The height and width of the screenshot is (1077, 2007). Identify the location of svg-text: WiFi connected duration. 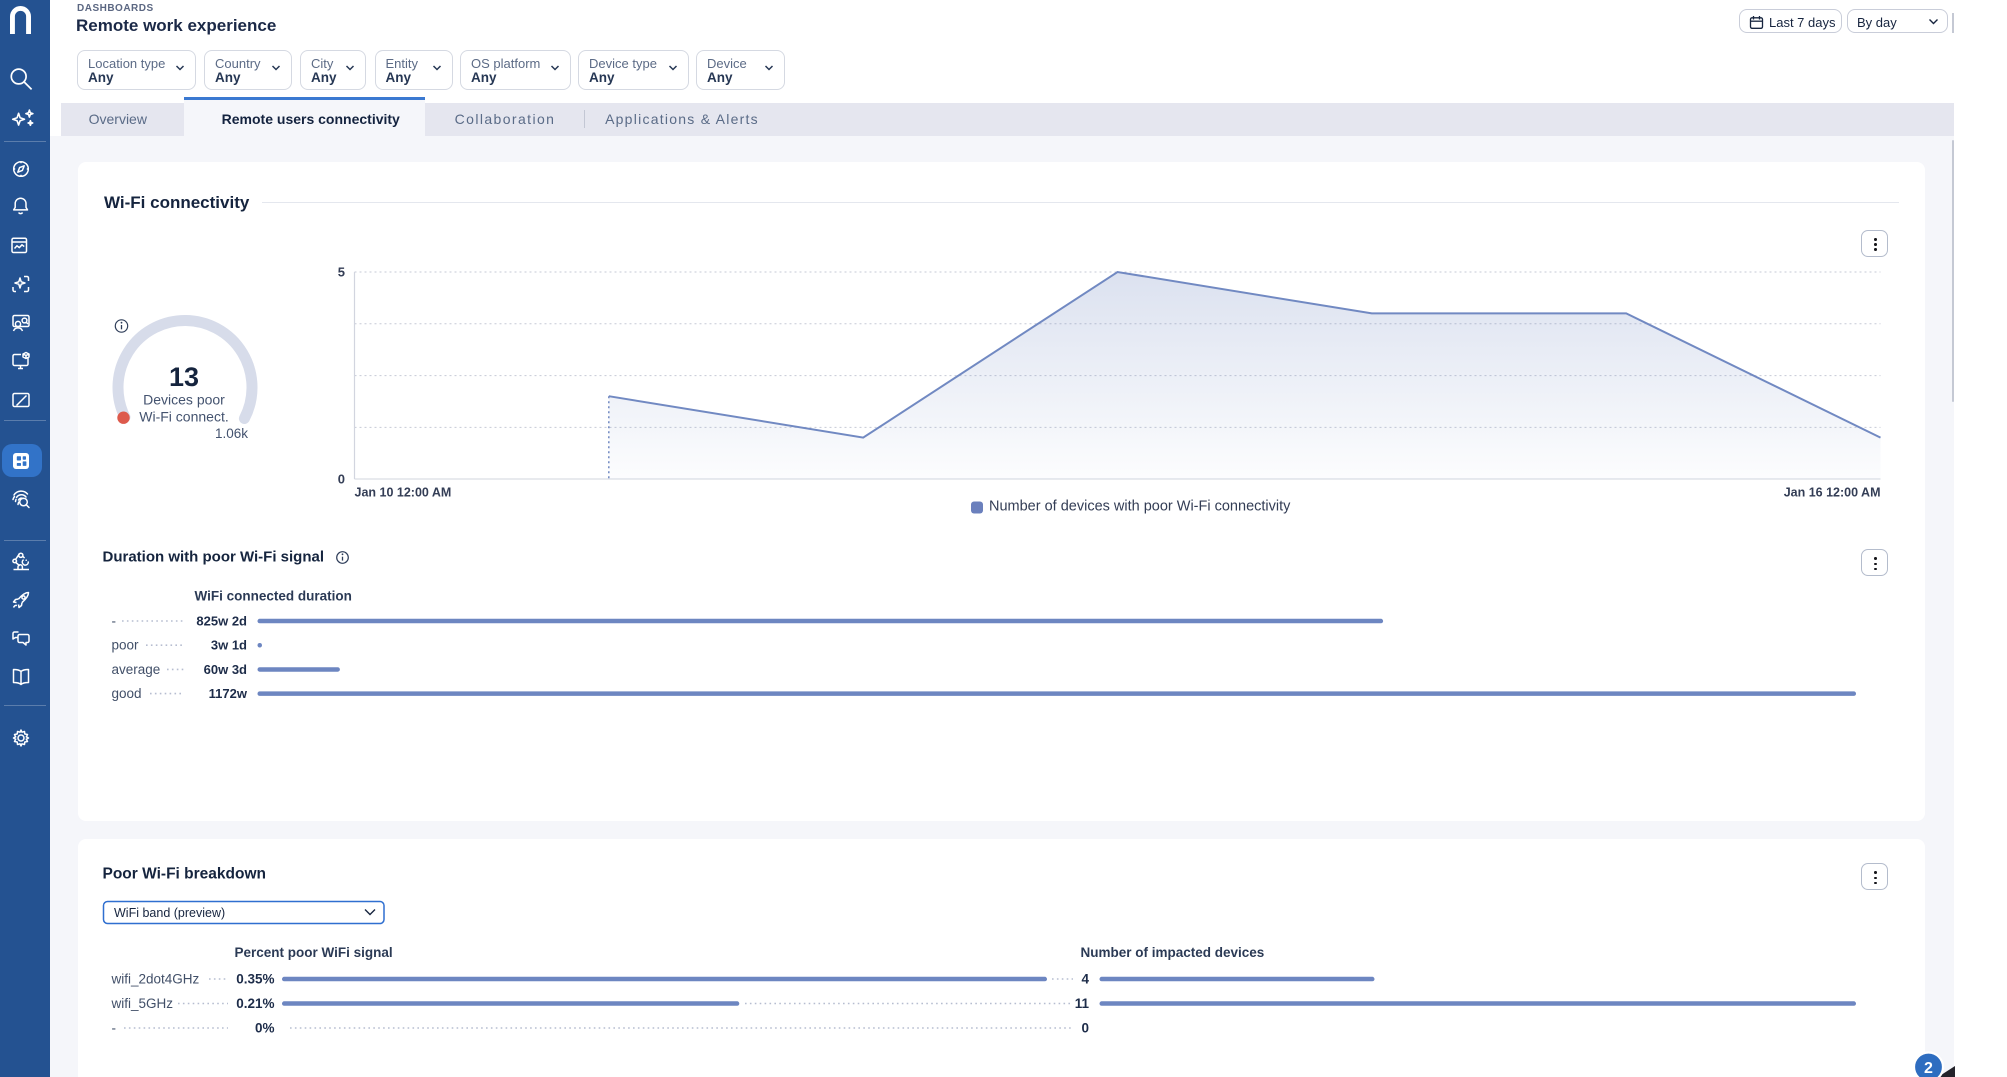
(272, 596).